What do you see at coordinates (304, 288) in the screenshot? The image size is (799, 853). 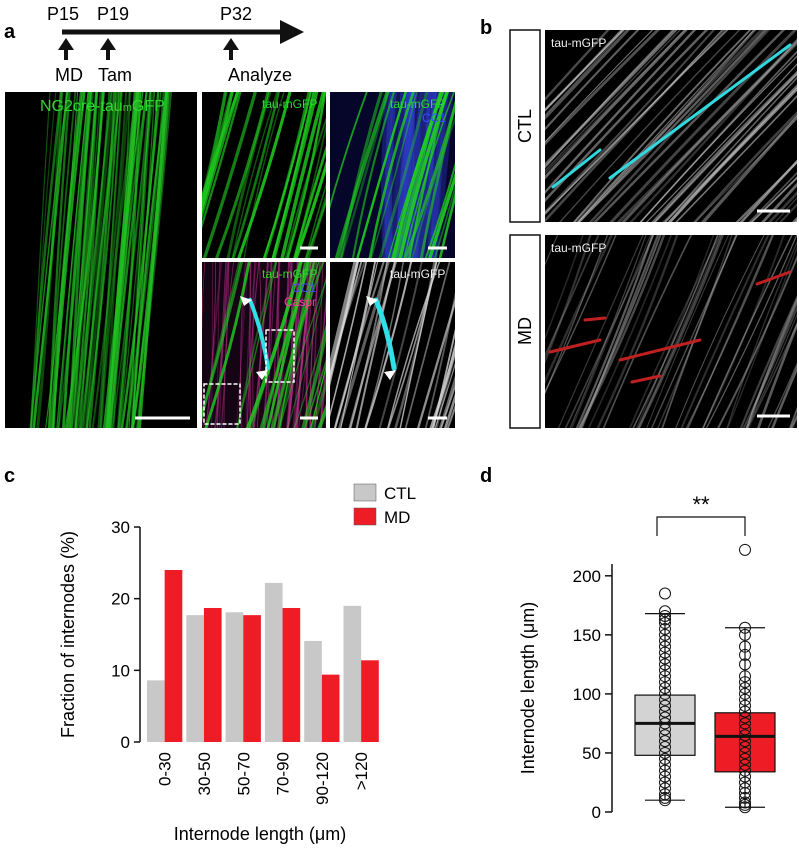 I see `image-label: CC1` at bounding box center [304, 288].